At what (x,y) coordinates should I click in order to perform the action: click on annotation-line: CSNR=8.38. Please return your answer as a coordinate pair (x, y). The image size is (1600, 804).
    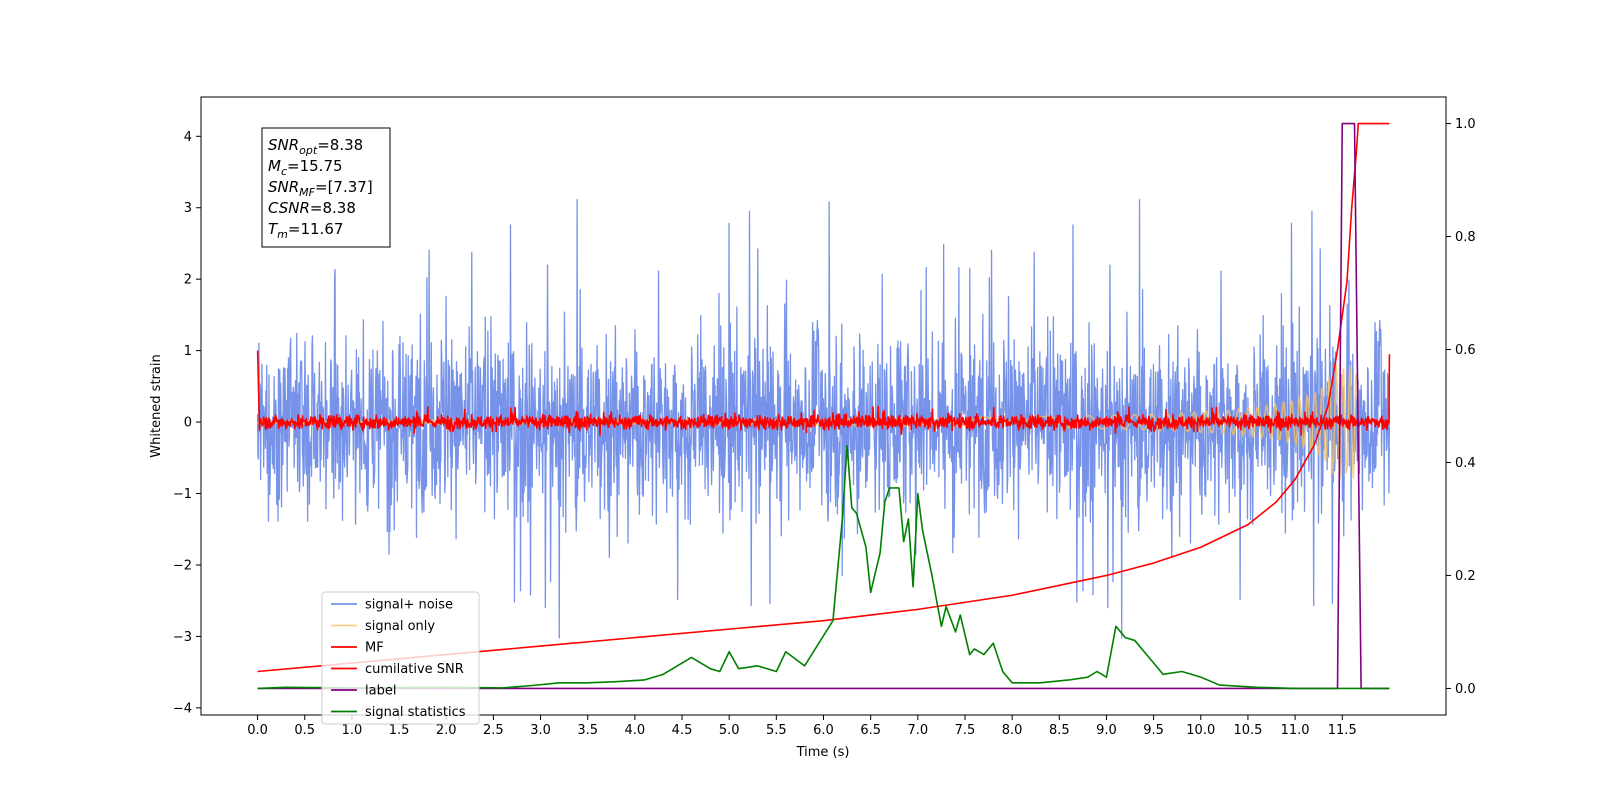
    Looking at the image, I should click on (312, 208).